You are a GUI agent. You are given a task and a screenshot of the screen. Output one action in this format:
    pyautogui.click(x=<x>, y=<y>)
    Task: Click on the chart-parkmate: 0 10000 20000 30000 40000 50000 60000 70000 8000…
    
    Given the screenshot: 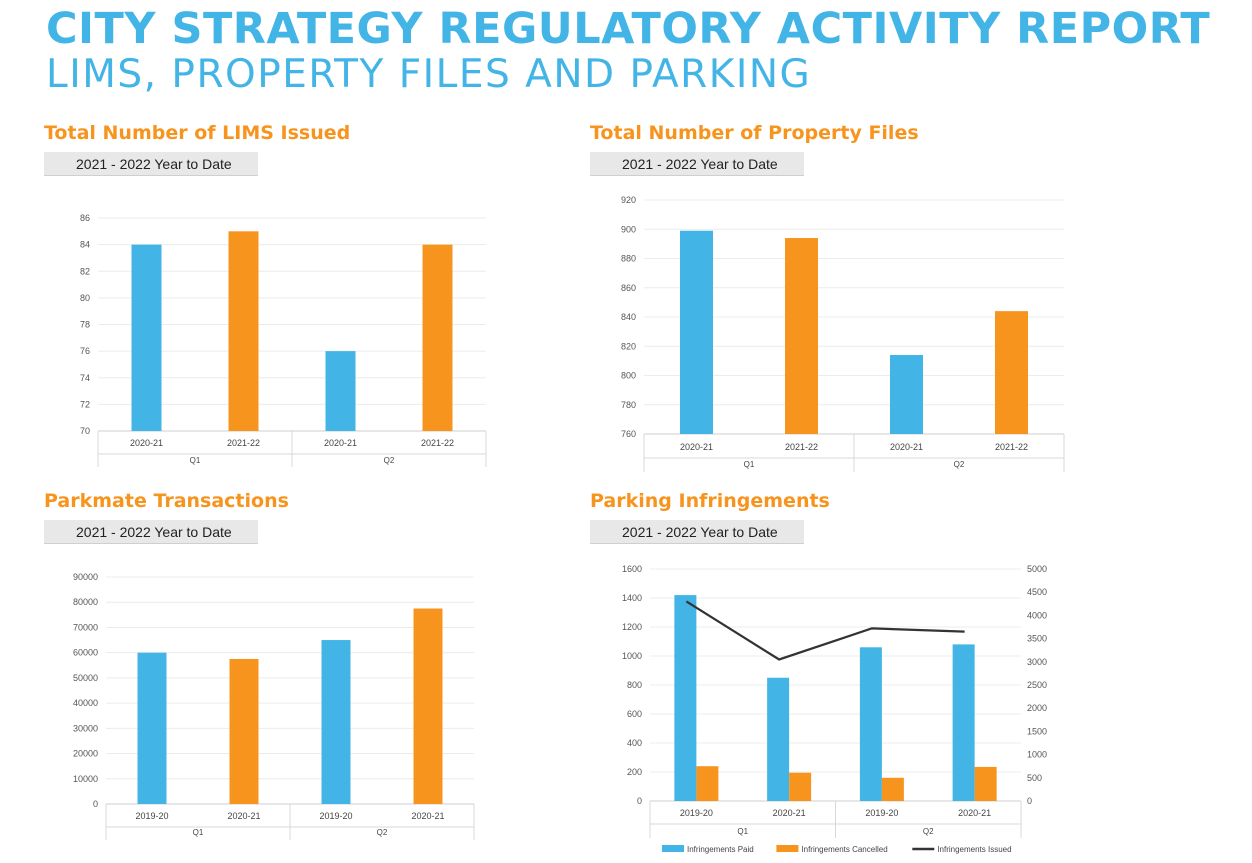 What is the action you would take?
    pyautogui.click(x=274, y=706)
    